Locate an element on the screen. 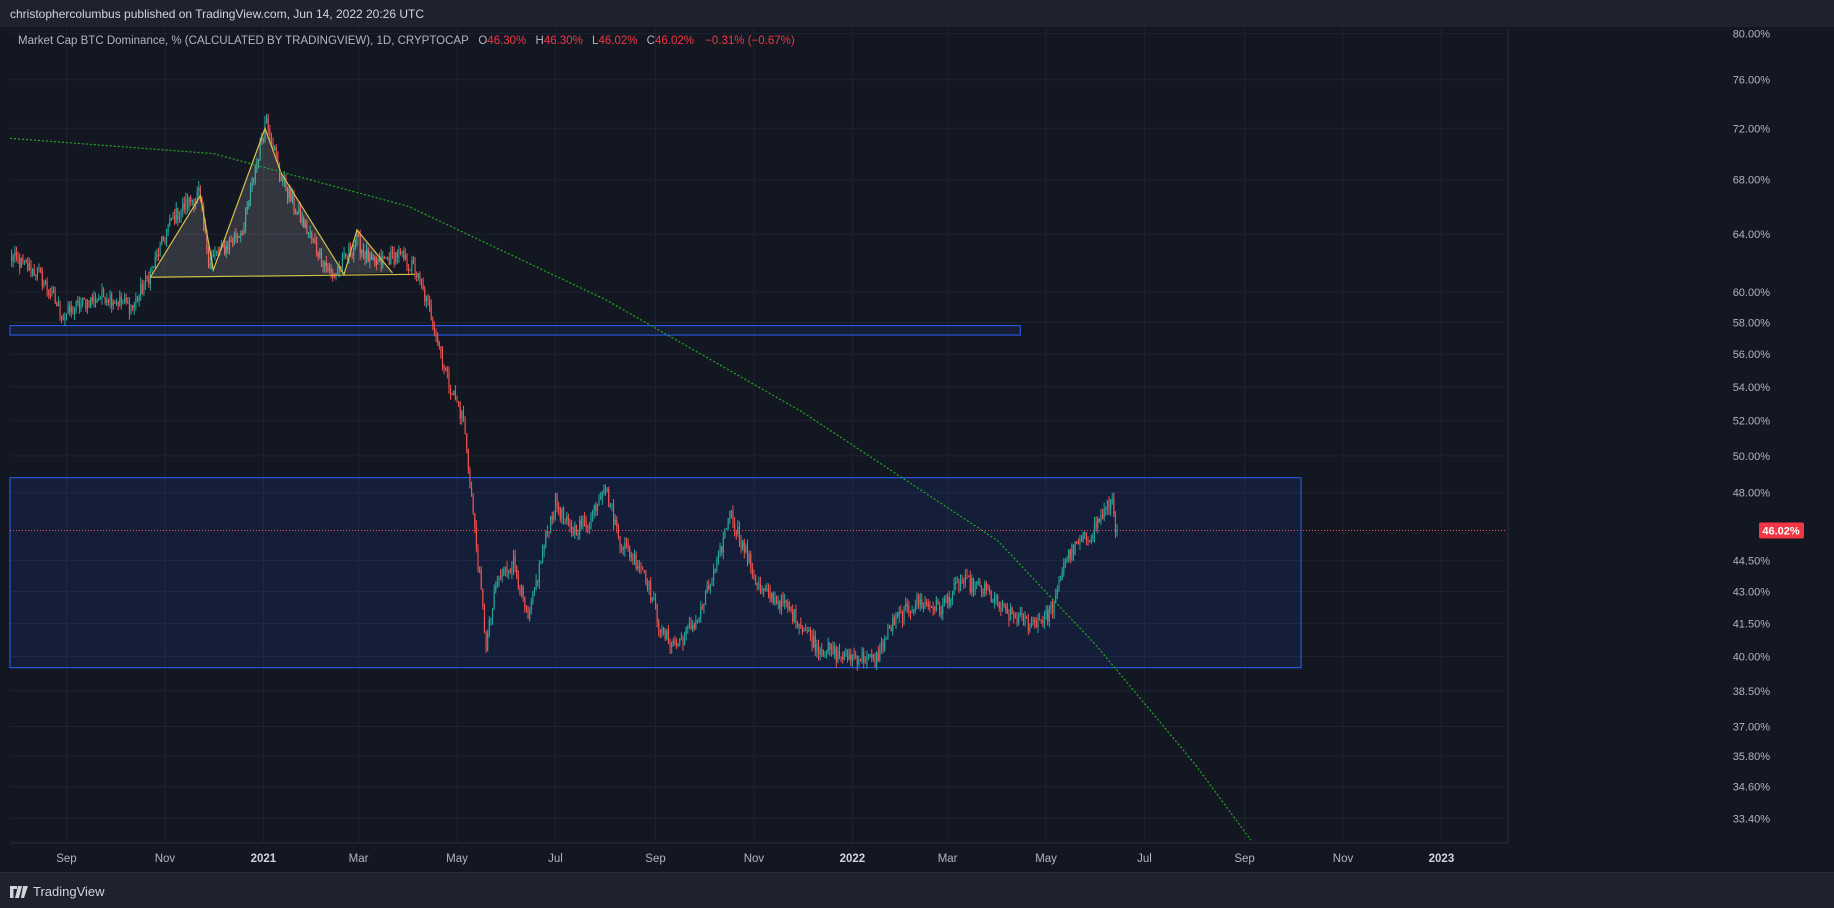 Image resolution: width=1834 pixels, height=908 pixels. high-label: H is located at coordinates (539, 41).